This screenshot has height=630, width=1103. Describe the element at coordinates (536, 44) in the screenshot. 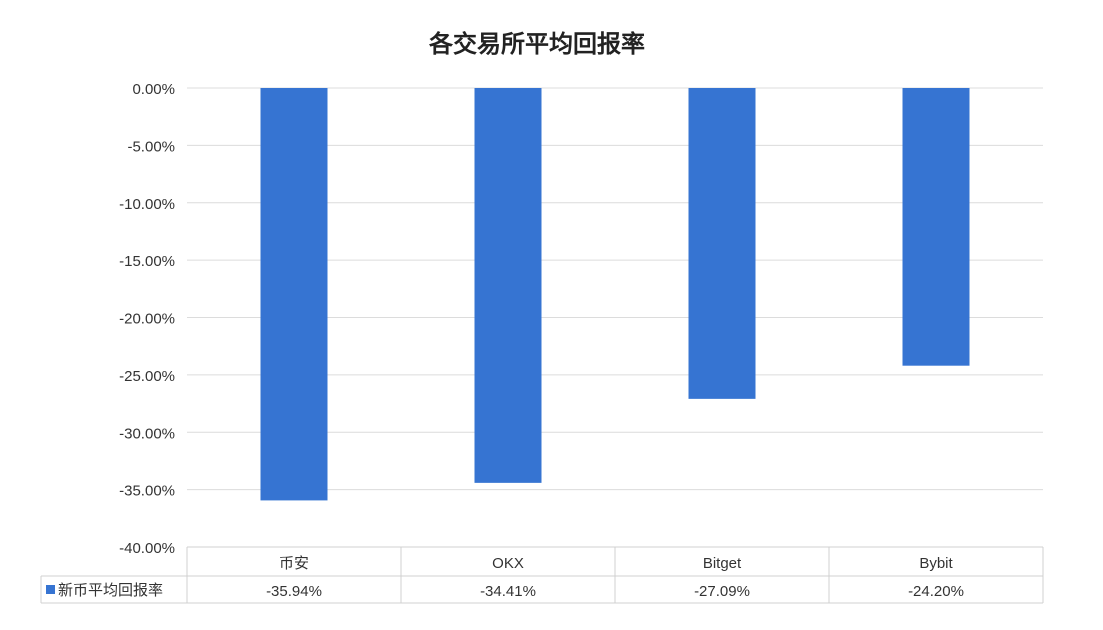

I see `chart-title: 各交易所平均回报率` at that location.